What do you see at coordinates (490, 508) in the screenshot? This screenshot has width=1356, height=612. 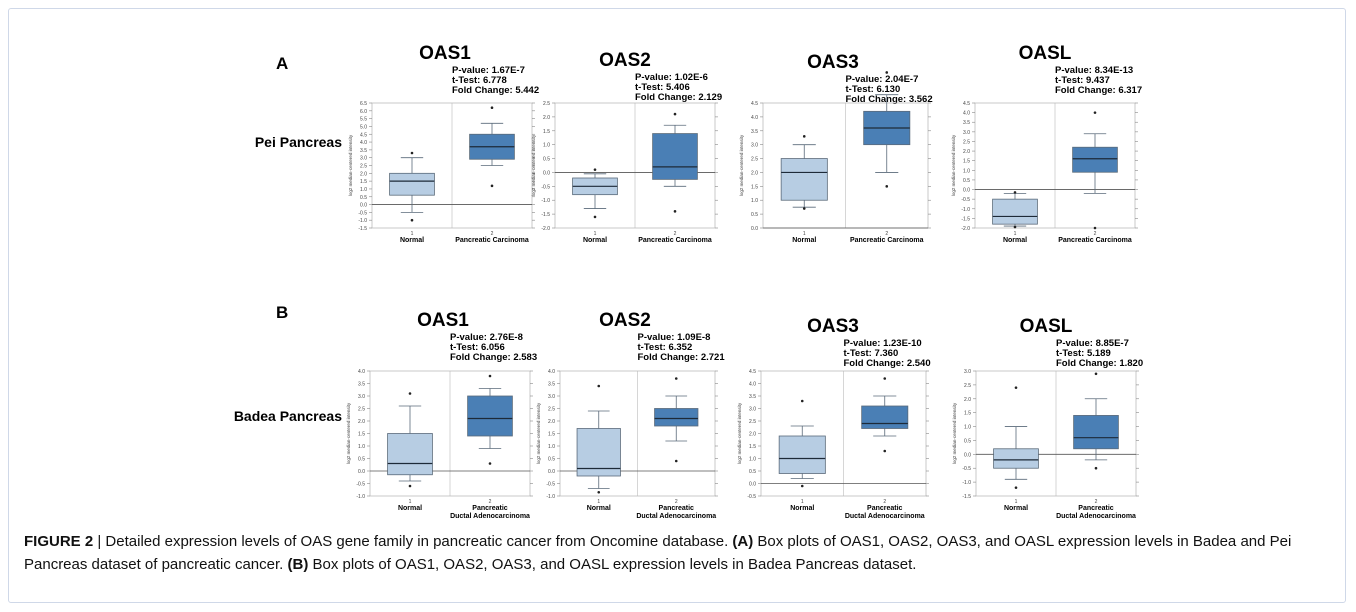 I see `x-category-label: Pancreatic` at bounding box center [490, 508].